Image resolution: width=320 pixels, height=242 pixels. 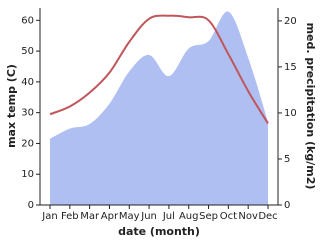 What do you see at coordinates (11, 106) in the screenshot?
I see `y-axis-title: max temp (C)` at bounding box center [11, 106].